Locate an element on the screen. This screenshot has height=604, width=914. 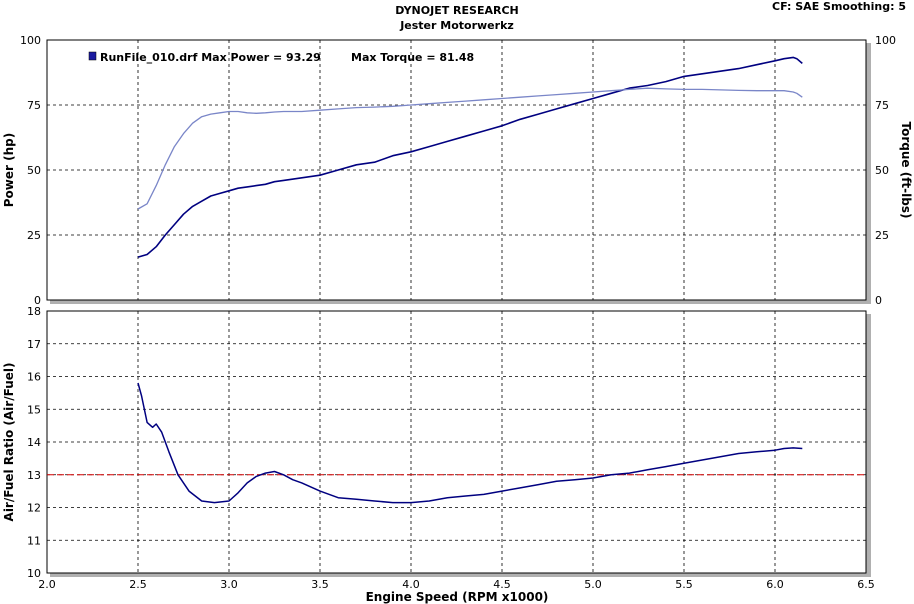
rpm-tick-label: 5.0 is located at coordinates (593, 584).